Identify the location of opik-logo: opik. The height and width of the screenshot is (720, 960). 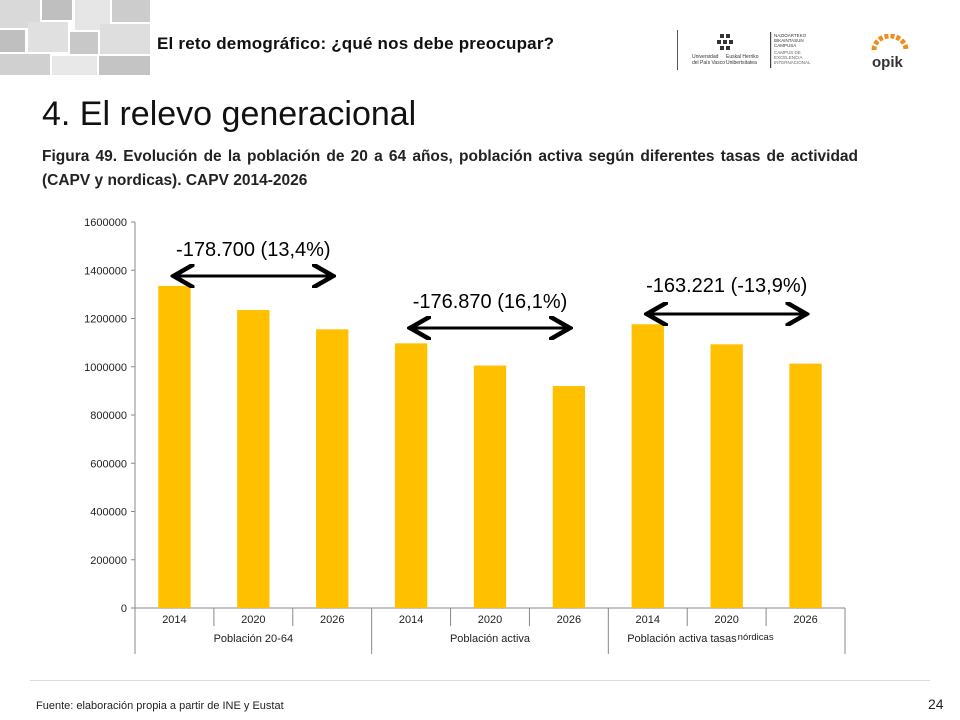
(890, 52).